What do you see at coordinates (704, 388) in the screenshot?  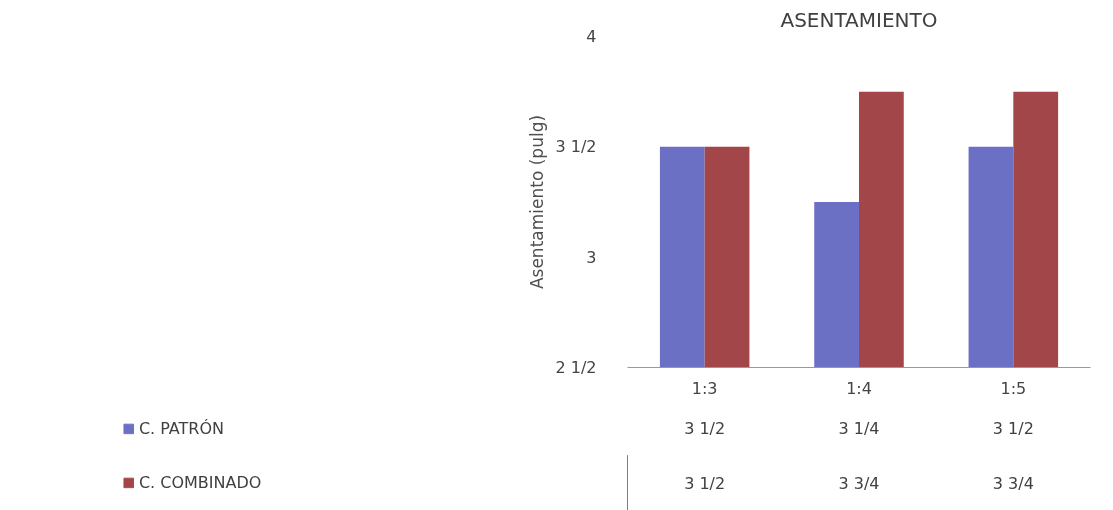 I see `x-tick-label: 1:3` at bounding box center [704, 388].